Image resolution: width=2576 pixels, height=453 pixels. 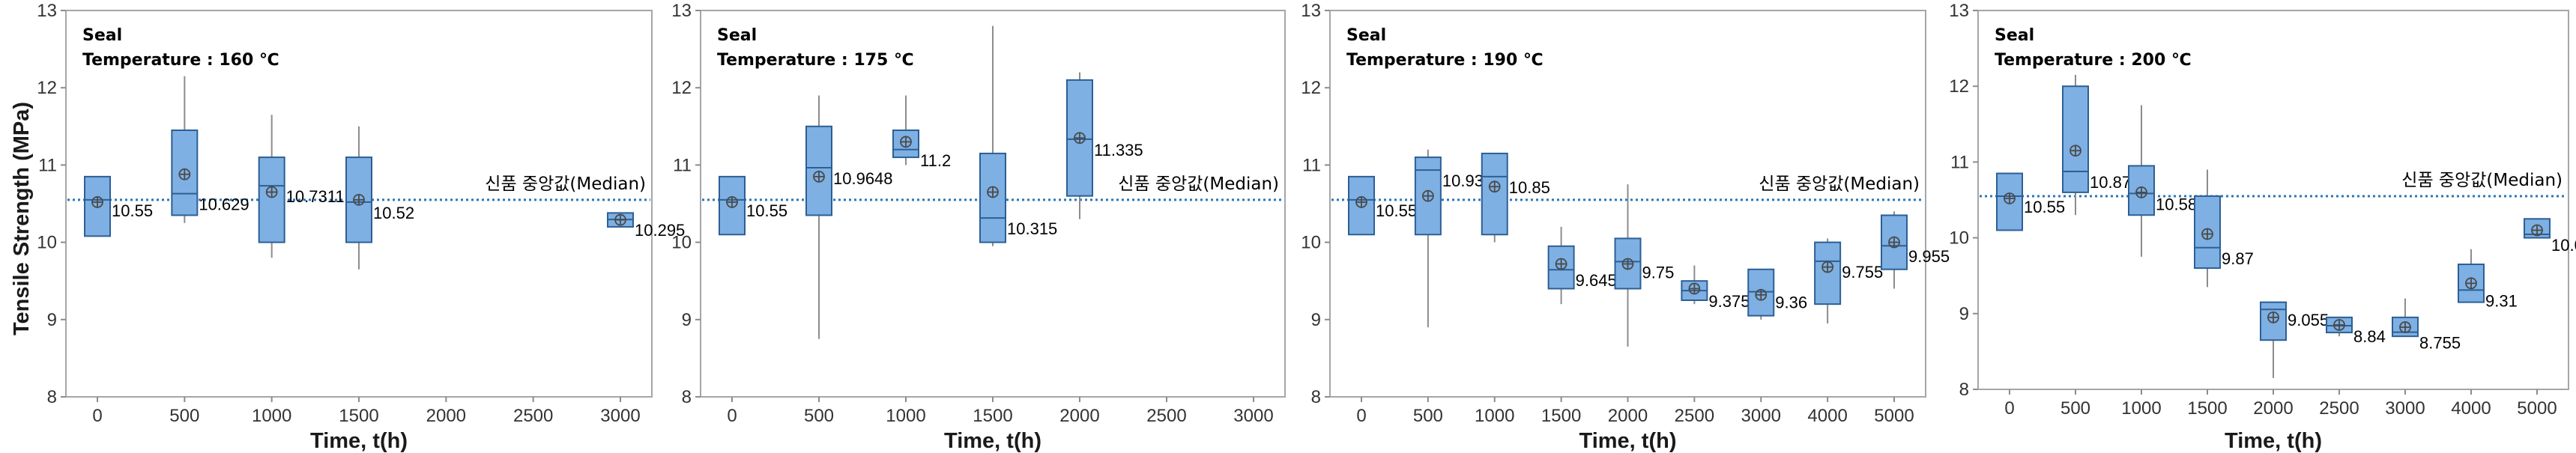 What do you see at coordinates (52, 397) in the screenshot?
I see `chart1-y-tick-label: 8` at bounding box center [52, 397].